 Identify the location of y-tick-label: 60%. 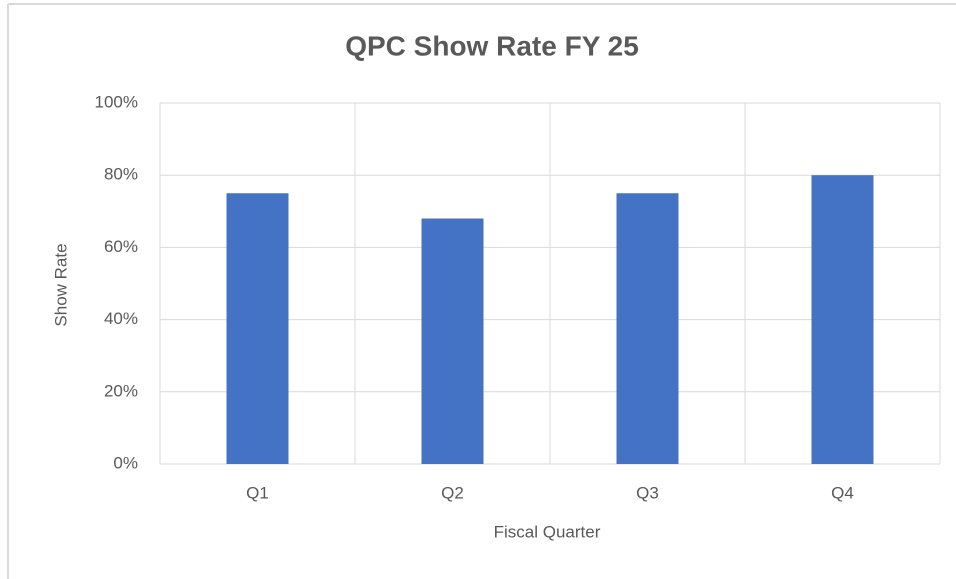
(121, 246).